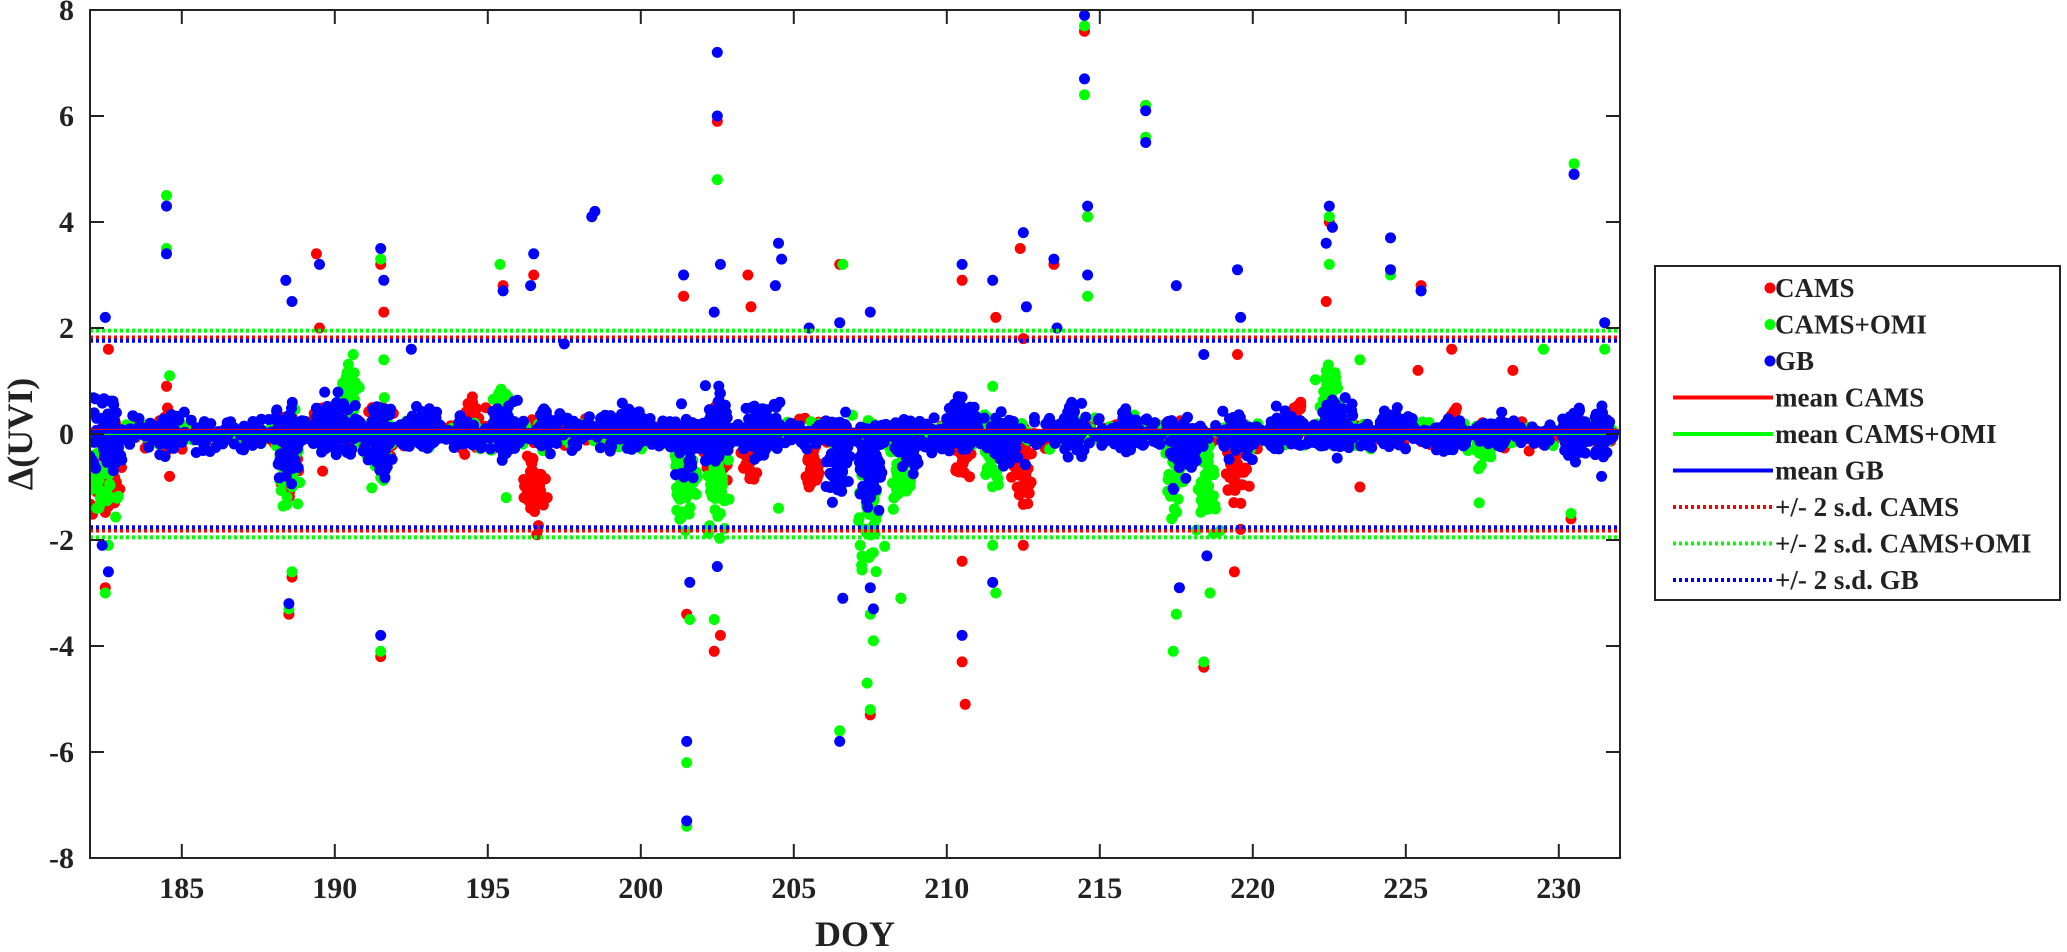 The height and width of the screenshot is (952, 2067). I want to click on x-tick-label: 200, so click(640, 888).